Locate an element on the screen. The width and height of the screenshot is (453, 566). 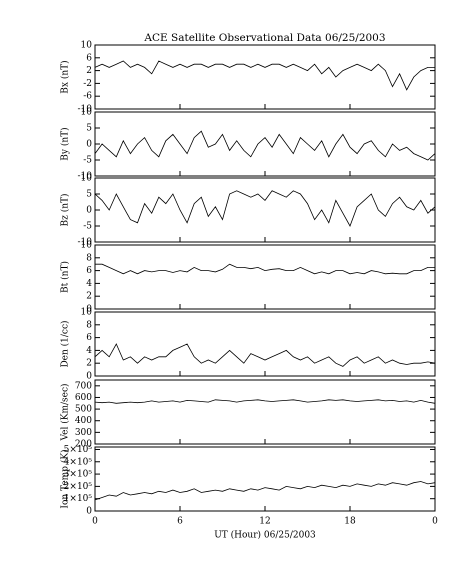
y-axis-label: By (nT) is located at coordinates (65, 143).